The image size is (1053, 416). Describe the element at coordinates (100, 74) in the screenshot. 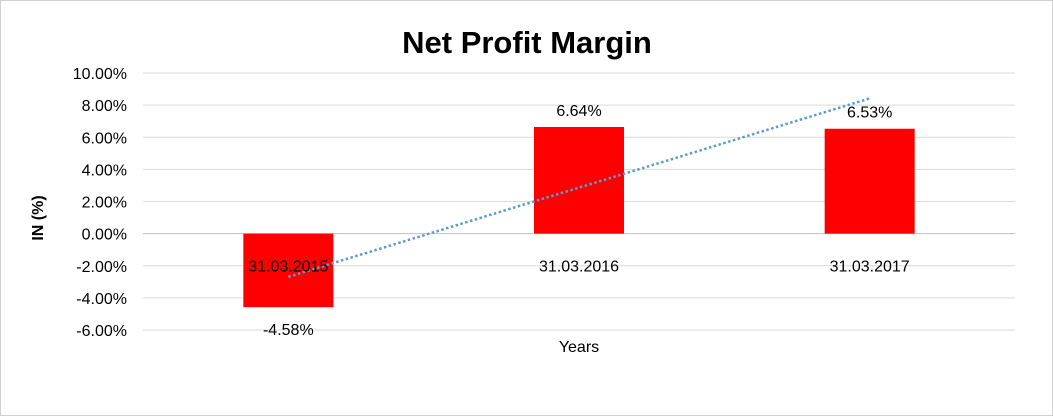

I see `y-tick-label: 10.00%` at that location.